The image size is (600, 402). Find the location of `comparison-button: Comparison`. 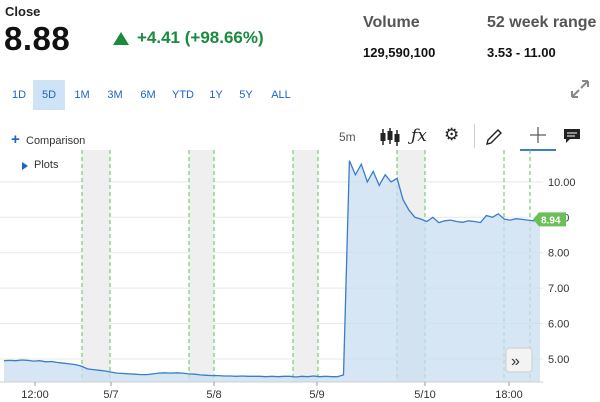

comparison-button: Comparison is located at coordinates (56, 141).